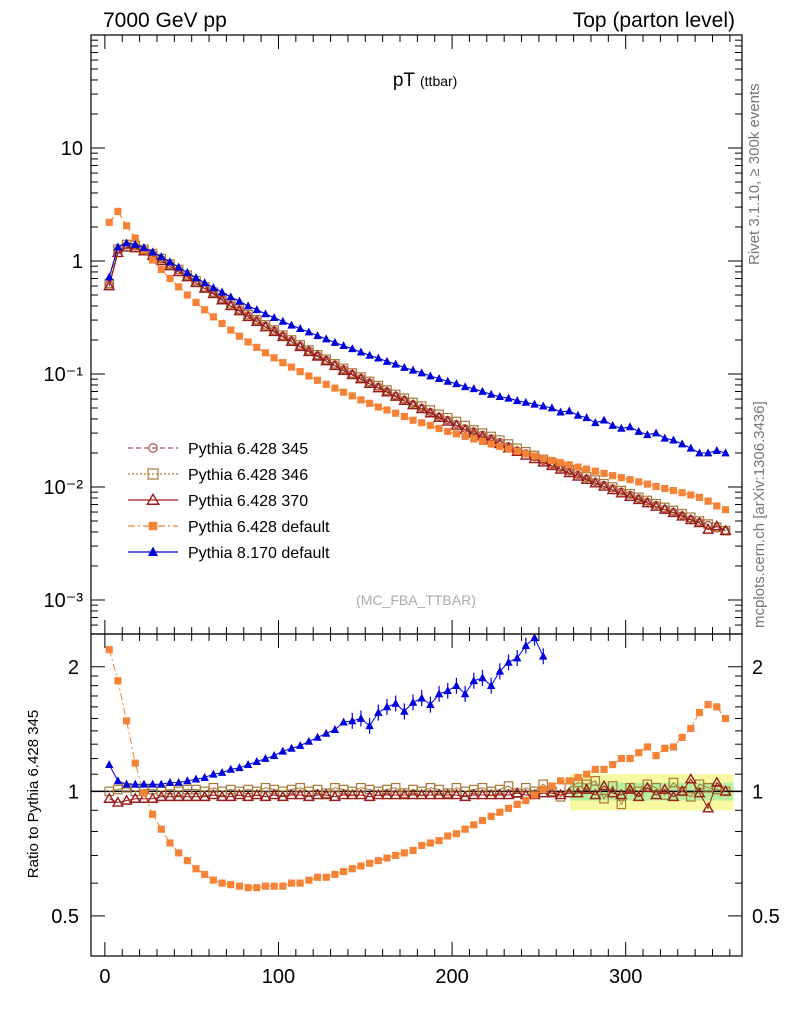 The image size is (786, 1024). What do you see at coordinates (654, 20) in the screenshot?
I see `process-label: Top (parton level)` at bounding box center [654, 20].